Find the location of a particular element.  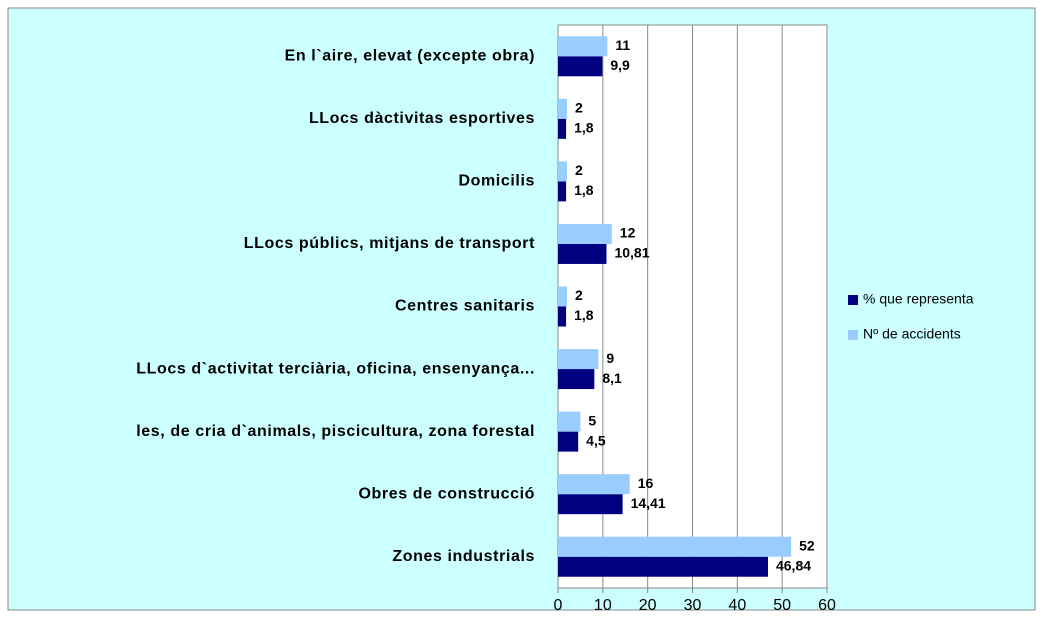

data-label: 46,84 is located at coordinates (793, 565).